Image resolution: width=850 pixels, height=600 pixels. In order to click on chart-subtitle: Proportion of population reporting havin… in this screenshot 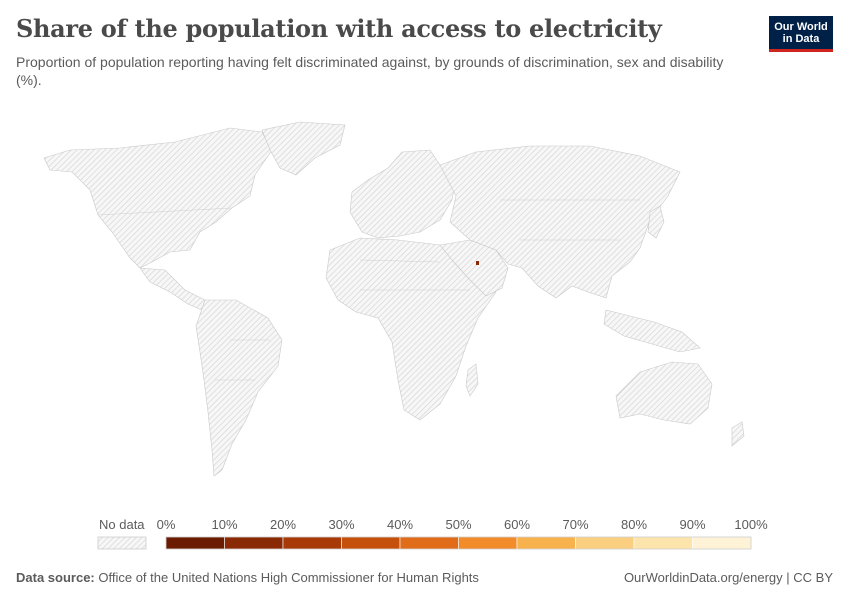, I will do `click(370, 71)`.